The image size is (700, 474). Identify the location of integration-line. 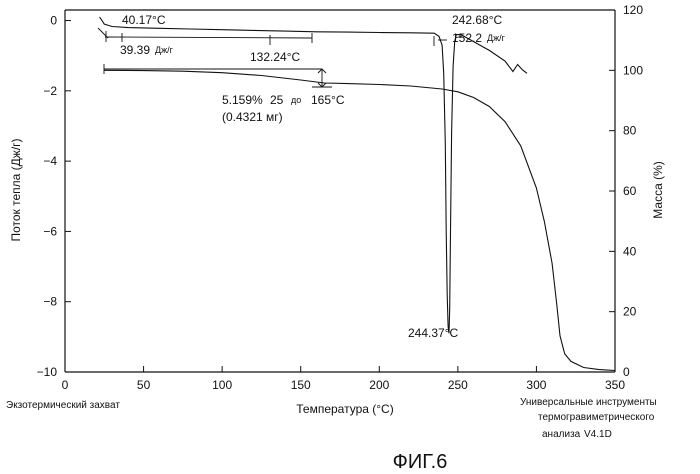
(208, 37).